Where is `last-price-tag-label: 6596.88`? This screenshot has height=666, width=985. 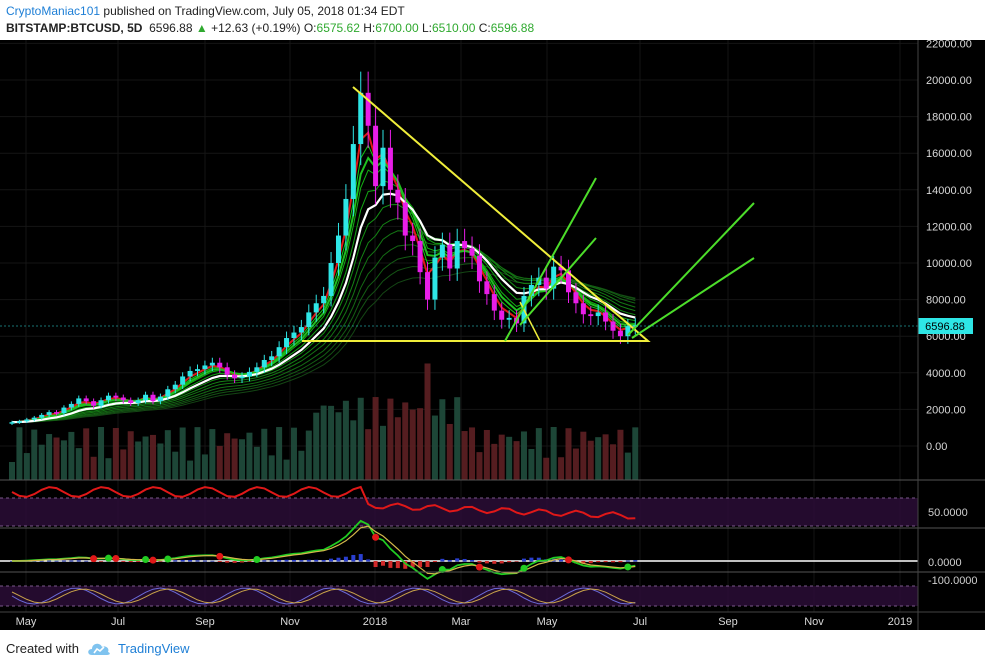
last-price-tag-label: 6596.88 is located at coordinates (945, 327).